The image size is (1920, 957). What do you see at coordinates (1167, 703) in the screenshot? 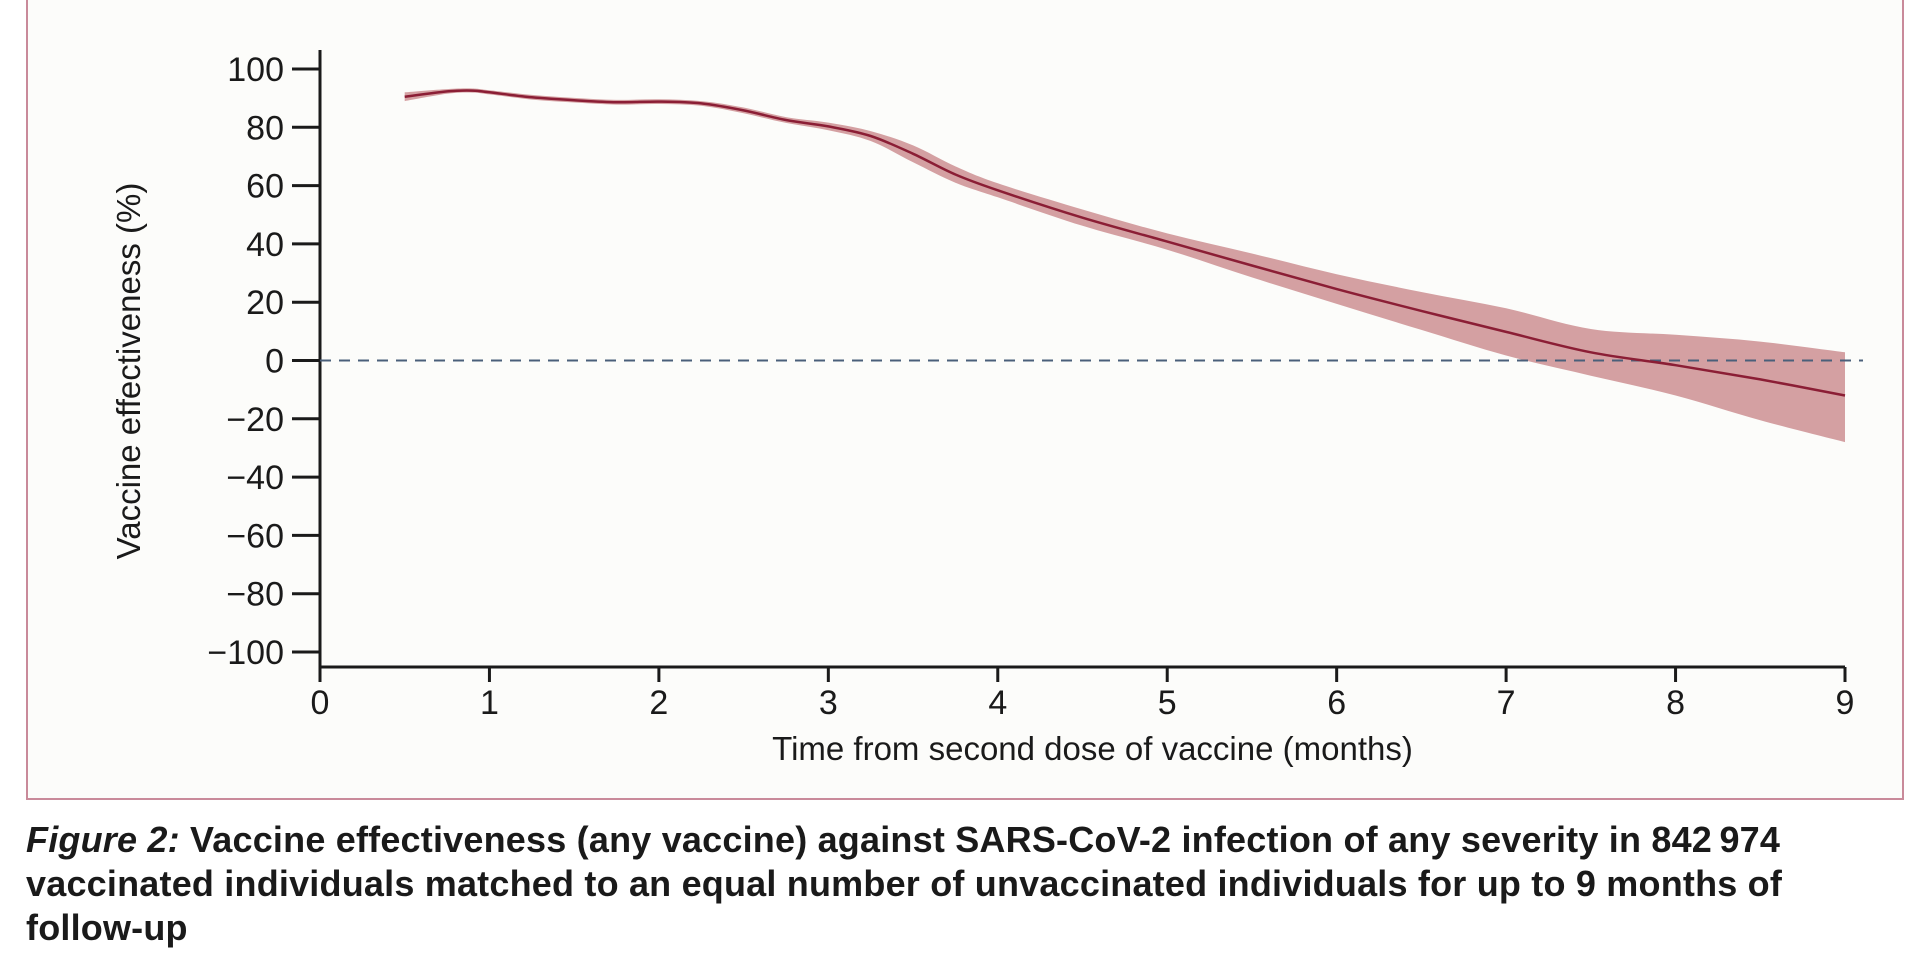
I see `x-tick-label: 5` at bounding box center [1167, 703].